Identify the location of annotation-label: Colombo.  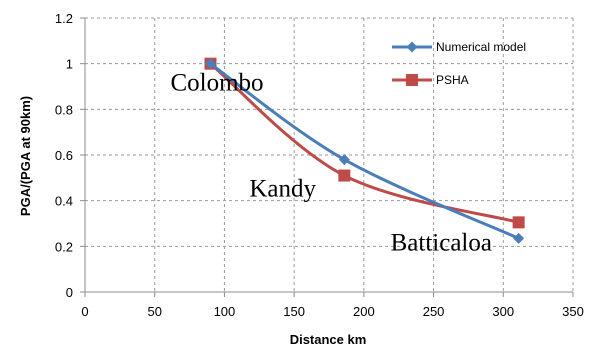
(216, 83).